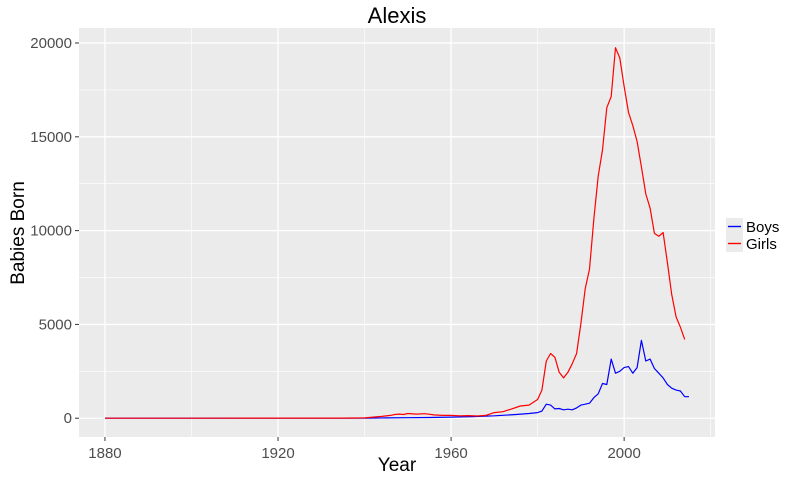  Describe the element at coordinates (277, 453) in the screenshot. I see `x-tick-label: 1920` at that location.